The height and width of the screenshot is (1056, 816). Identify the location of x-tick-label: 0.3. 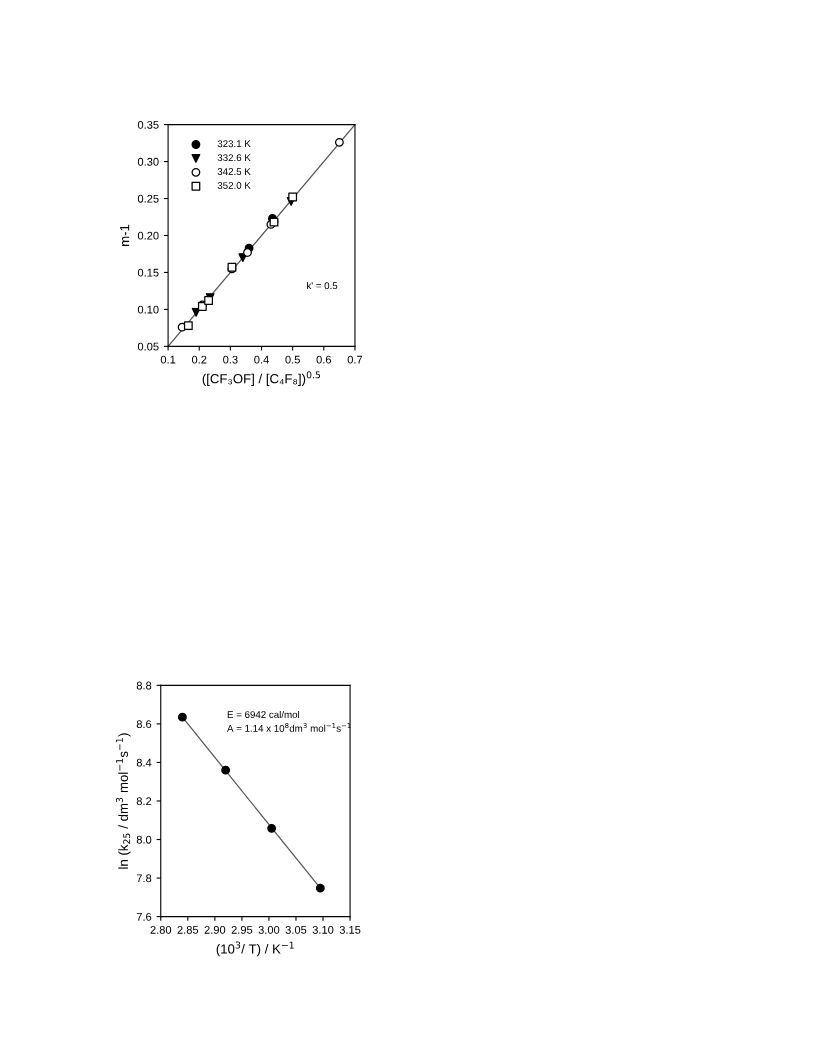
(230, 359).